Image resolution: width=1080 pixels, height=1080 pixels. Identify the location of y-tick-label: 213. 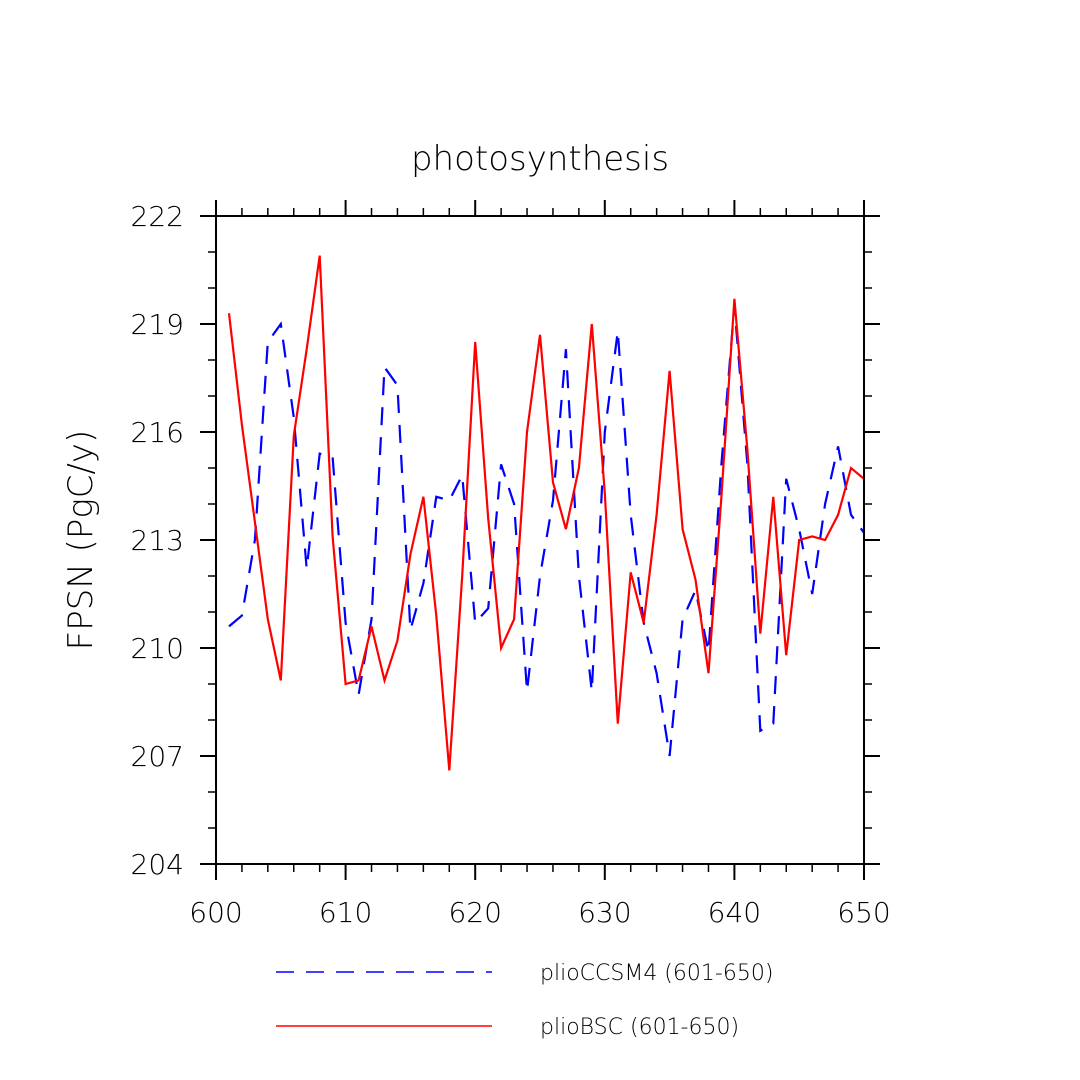
(157, 540).